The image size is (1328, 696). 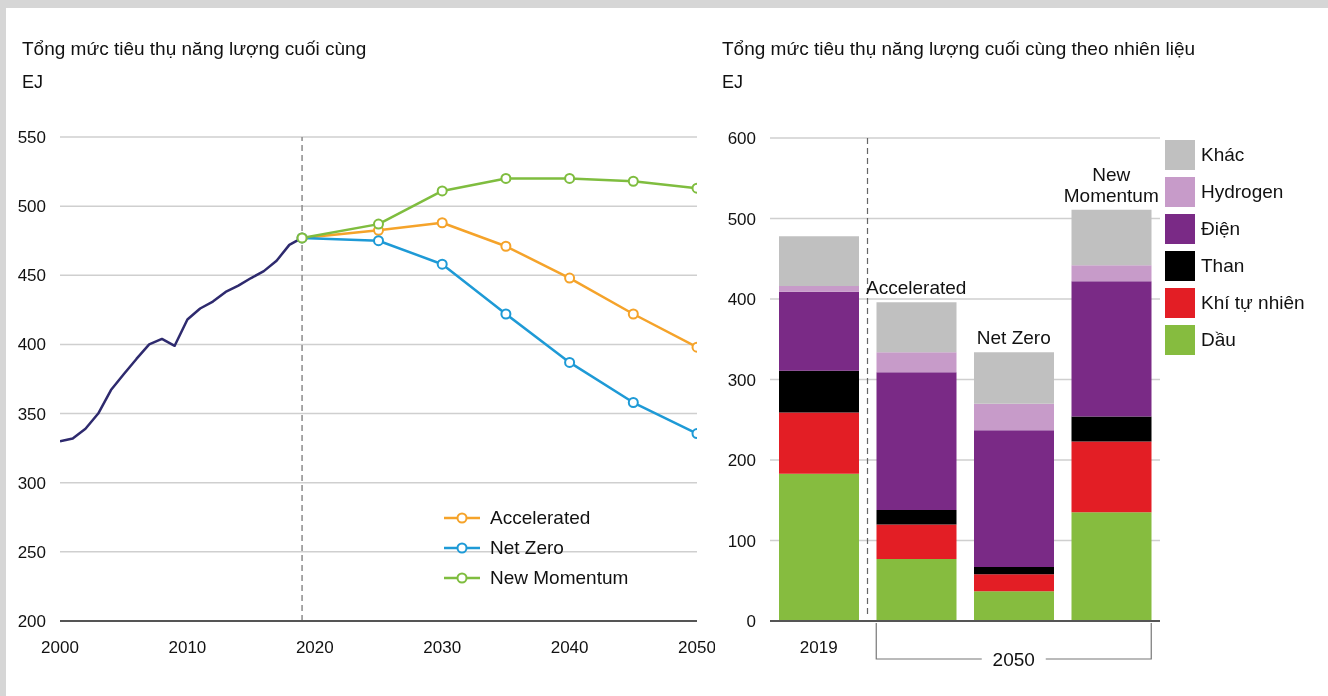 I want to click on legend-label: Hydrogen, so click(x=1242, y=191).